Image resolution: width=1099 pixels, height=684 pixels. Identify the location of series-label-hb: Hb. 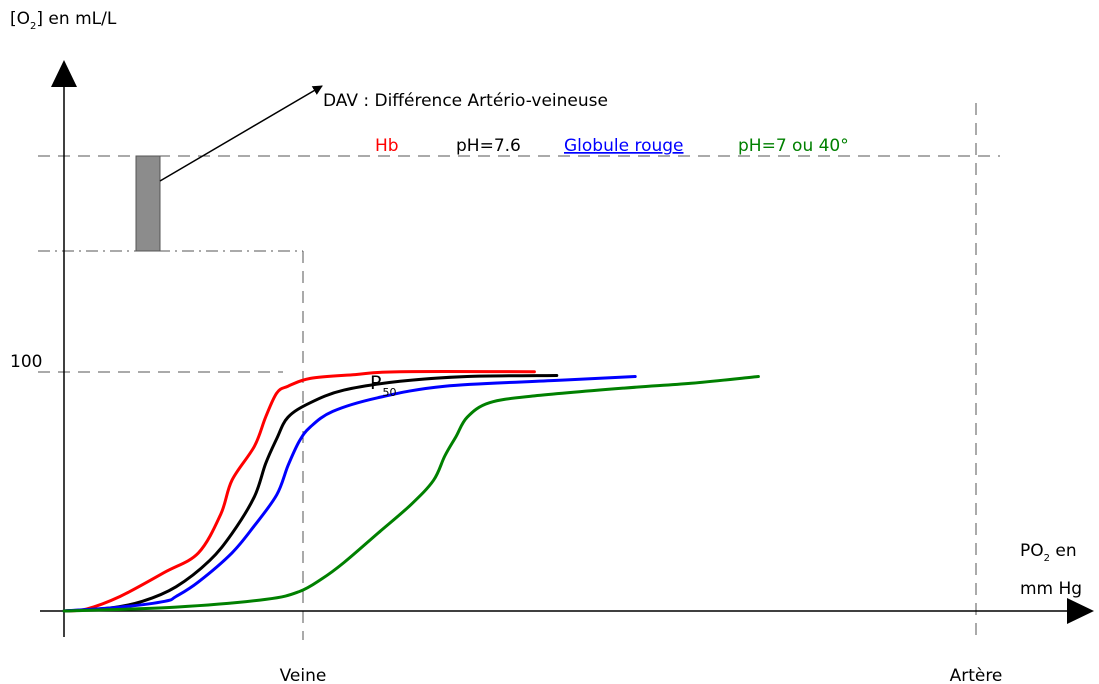
(387, 146).